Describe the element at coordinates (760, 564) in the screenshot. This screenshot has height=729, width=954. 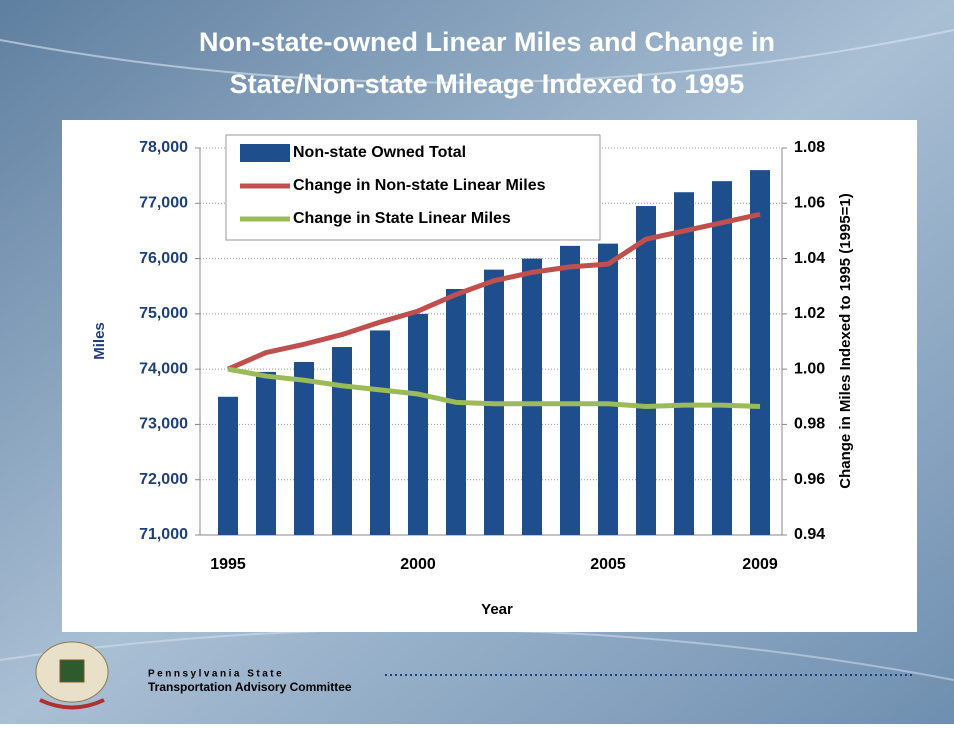
I see `x-tick-label: 2009` at that location.